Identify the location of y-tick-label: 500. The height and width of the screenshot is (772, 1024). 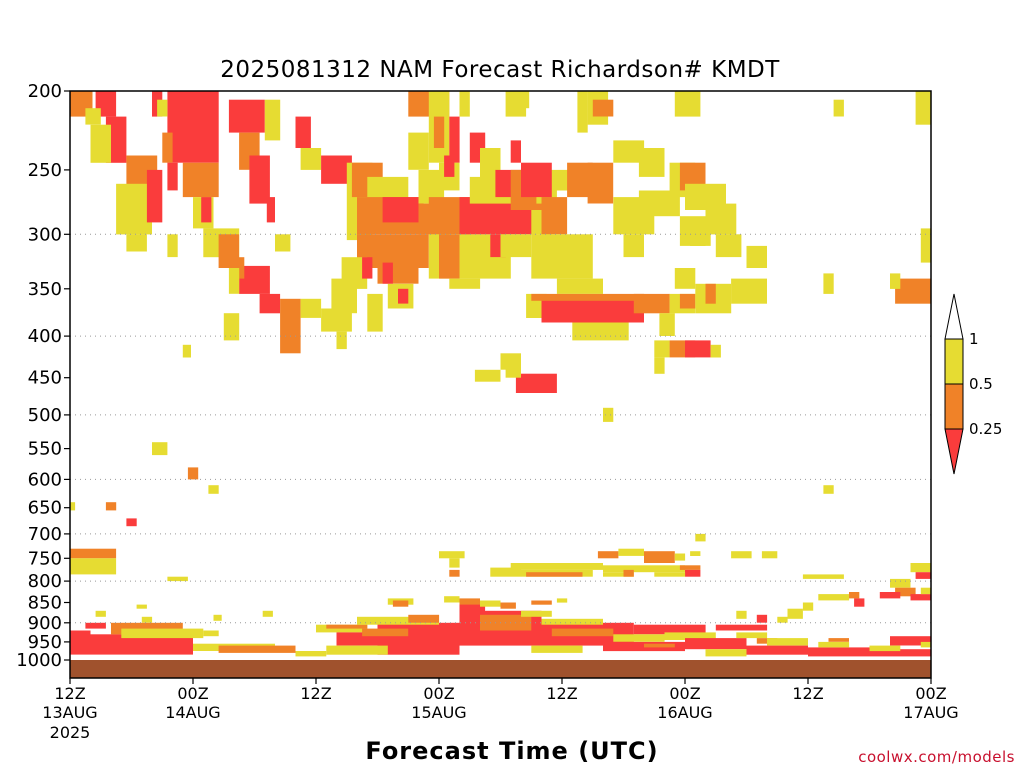
(45, 415).